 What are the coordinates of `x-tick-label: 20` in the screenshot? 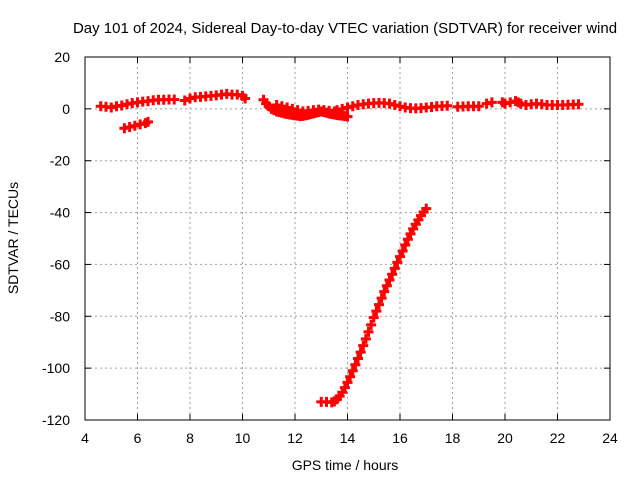 It's located at (505, 438).